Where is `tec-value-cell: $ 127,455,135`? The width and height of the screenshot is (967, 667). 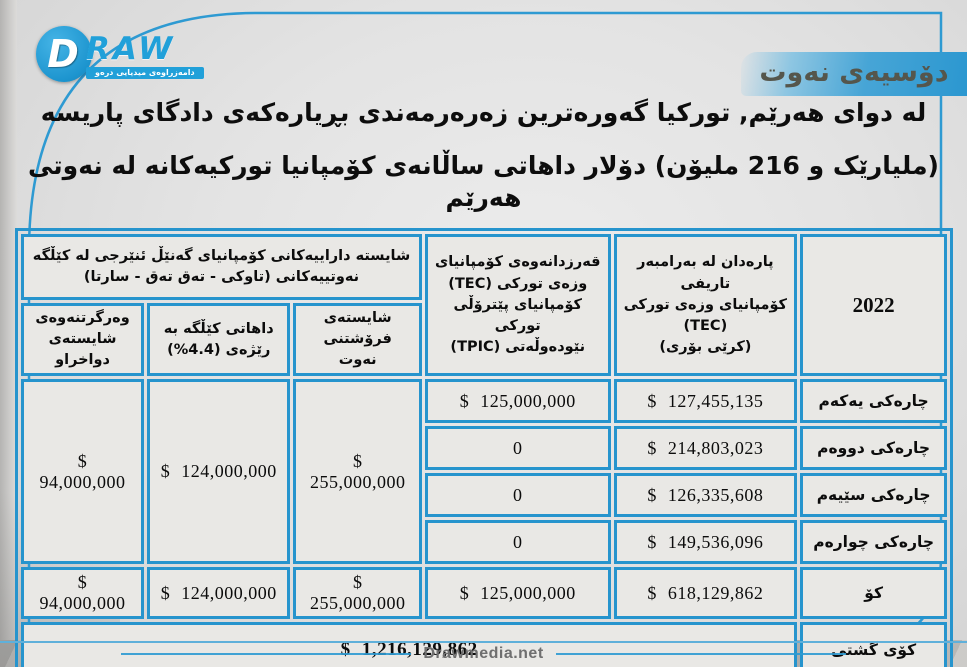 tec-value-cell: $ 127,455,135 is located at coordinates (705, 401).